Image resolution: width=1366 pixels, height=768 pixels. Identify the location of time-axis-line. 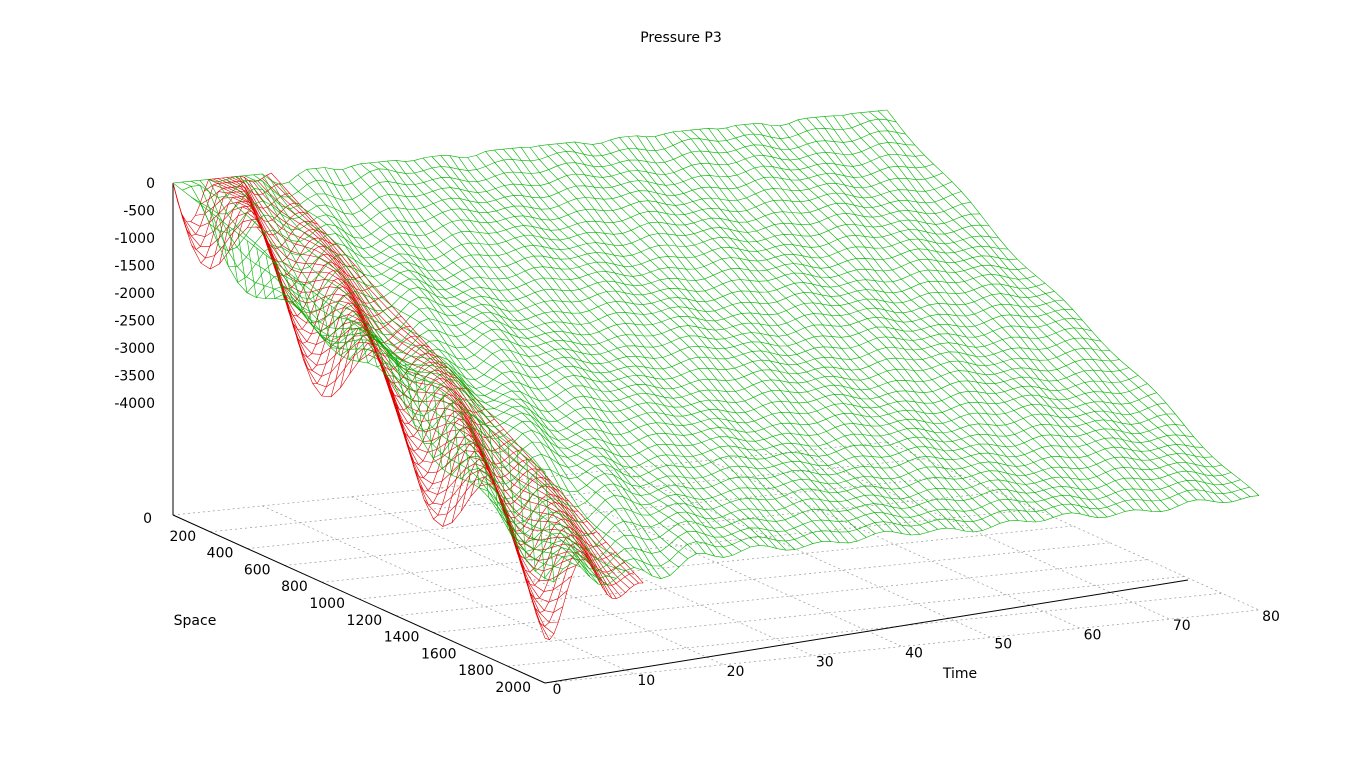
(866, 631).